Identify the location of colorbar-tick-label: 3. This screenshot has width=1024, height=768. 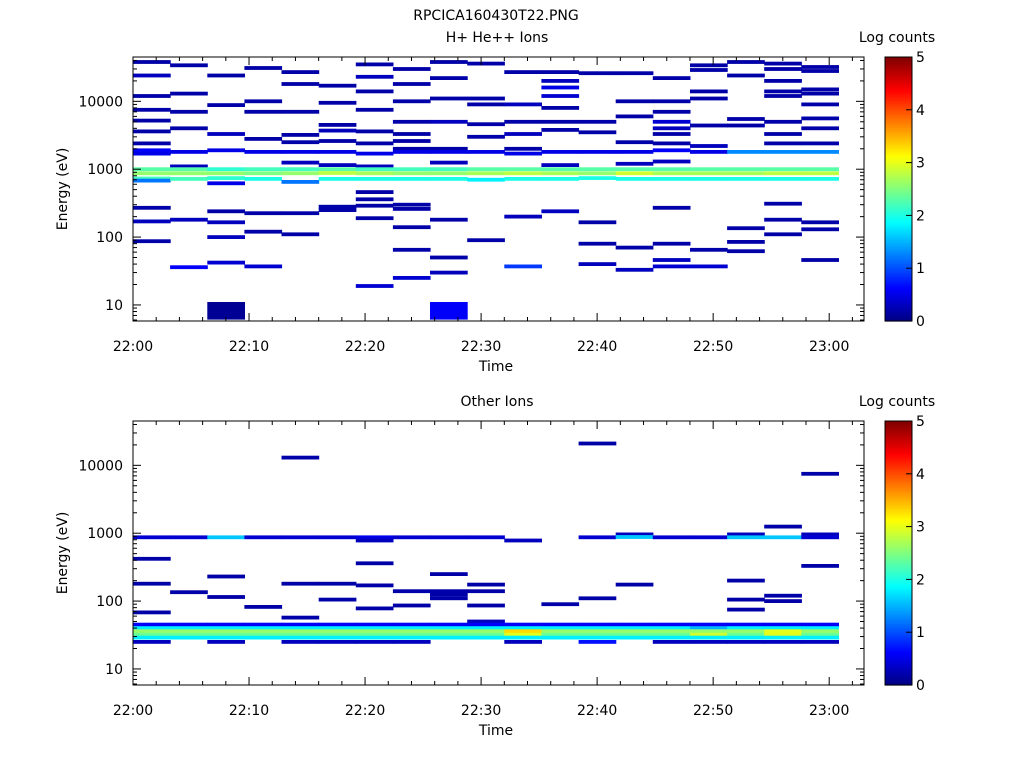
(920, 528).